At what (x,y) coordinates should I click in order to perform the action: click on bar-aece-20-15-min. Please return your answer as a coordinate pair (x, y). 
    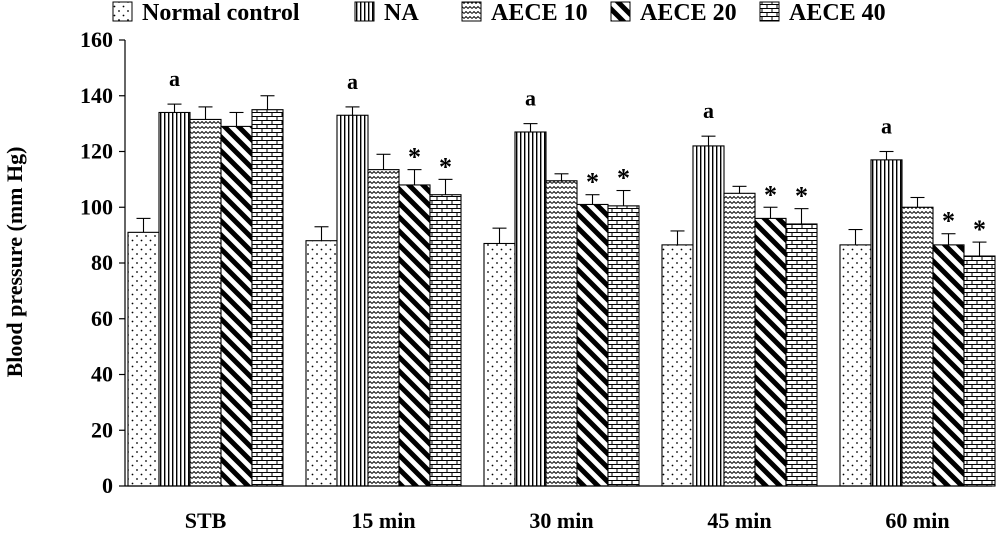
    Looking at the image, I should click on (414, 335).